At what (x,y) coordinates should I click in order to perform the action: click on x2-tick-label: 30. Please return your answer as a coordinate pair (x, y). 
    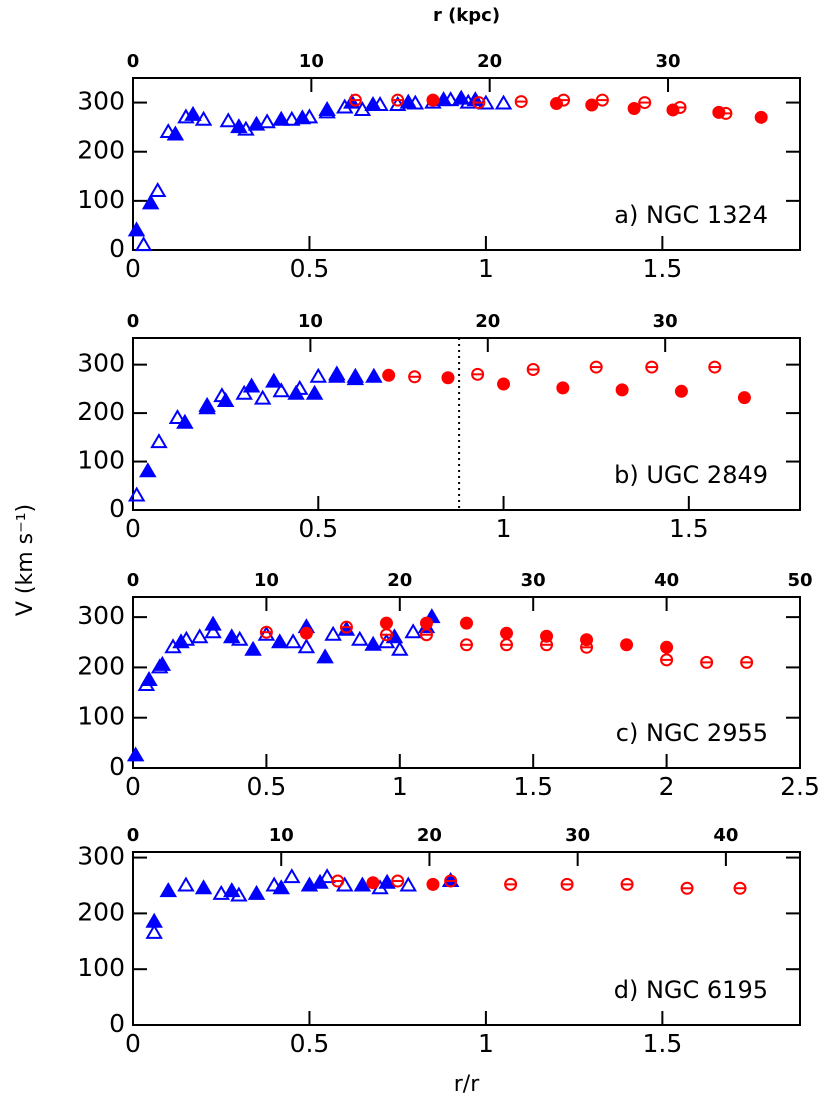
    Looking at the image, I should click on (533, 580).